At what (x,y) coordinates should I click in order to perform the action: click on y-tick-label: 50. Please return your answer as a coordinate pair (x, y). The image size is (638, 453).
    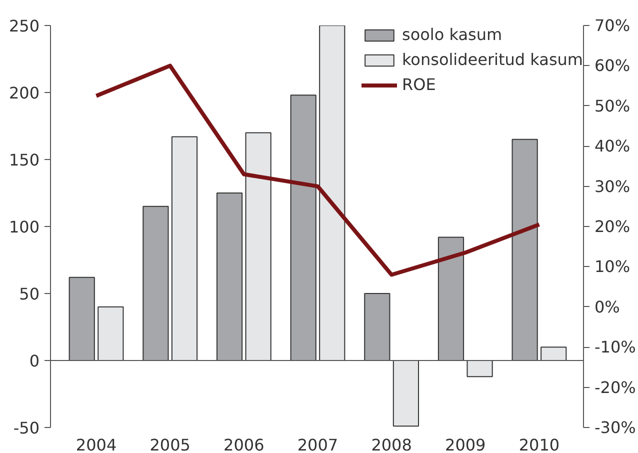
    Looking at the image, I should click on (29, 294).